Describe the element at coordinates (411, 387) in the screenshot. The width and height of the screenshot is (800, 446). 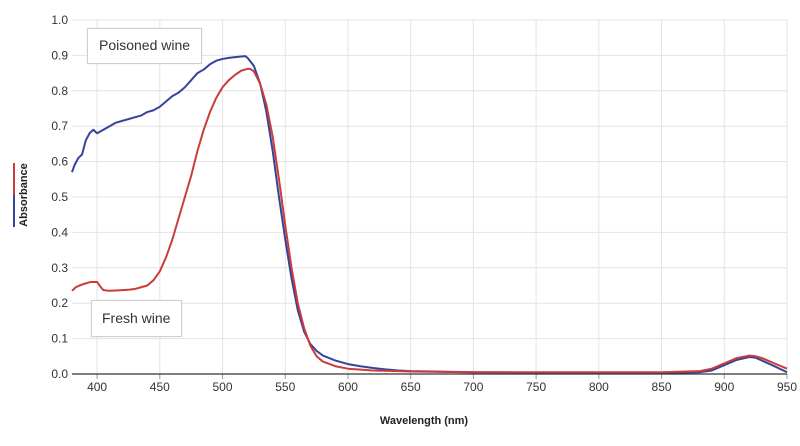
I see `x-tick-label: 650` at that location.